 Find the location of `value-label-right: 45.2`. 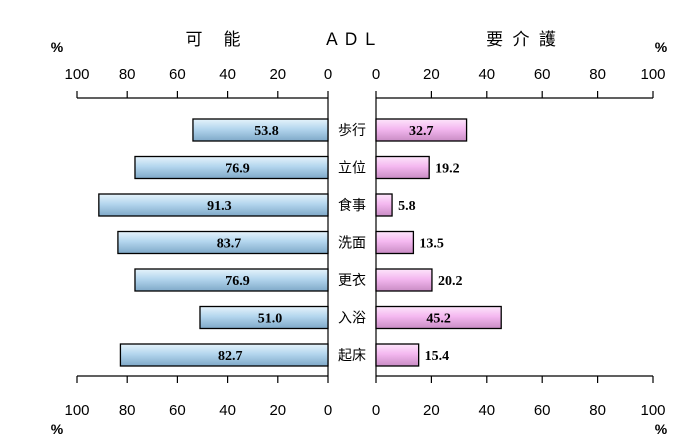

value-label-right: 45.2 is located at coordinates (438, 319).